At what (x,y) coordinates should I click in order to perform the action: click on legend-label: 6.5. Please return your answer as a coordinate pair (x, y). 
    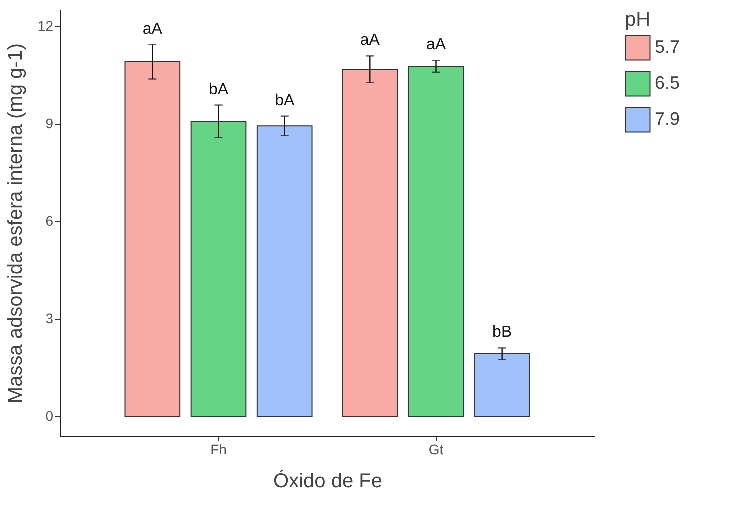
    Looking at the image, I should click on (667, 83).